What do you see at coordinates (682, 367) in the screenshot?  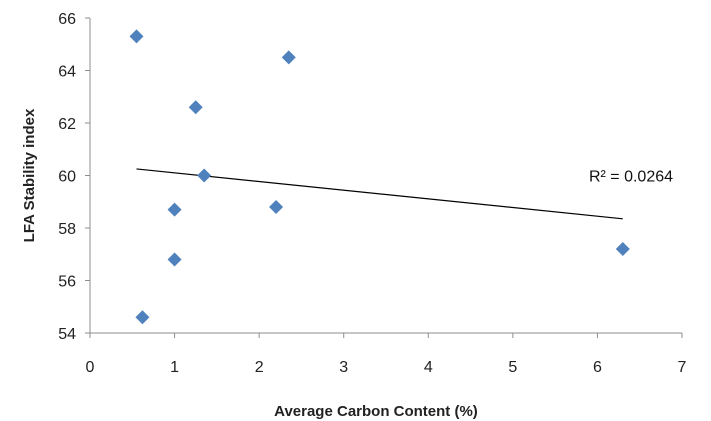 I see `x-tick-label: 7` at bounding box center [682, 367].